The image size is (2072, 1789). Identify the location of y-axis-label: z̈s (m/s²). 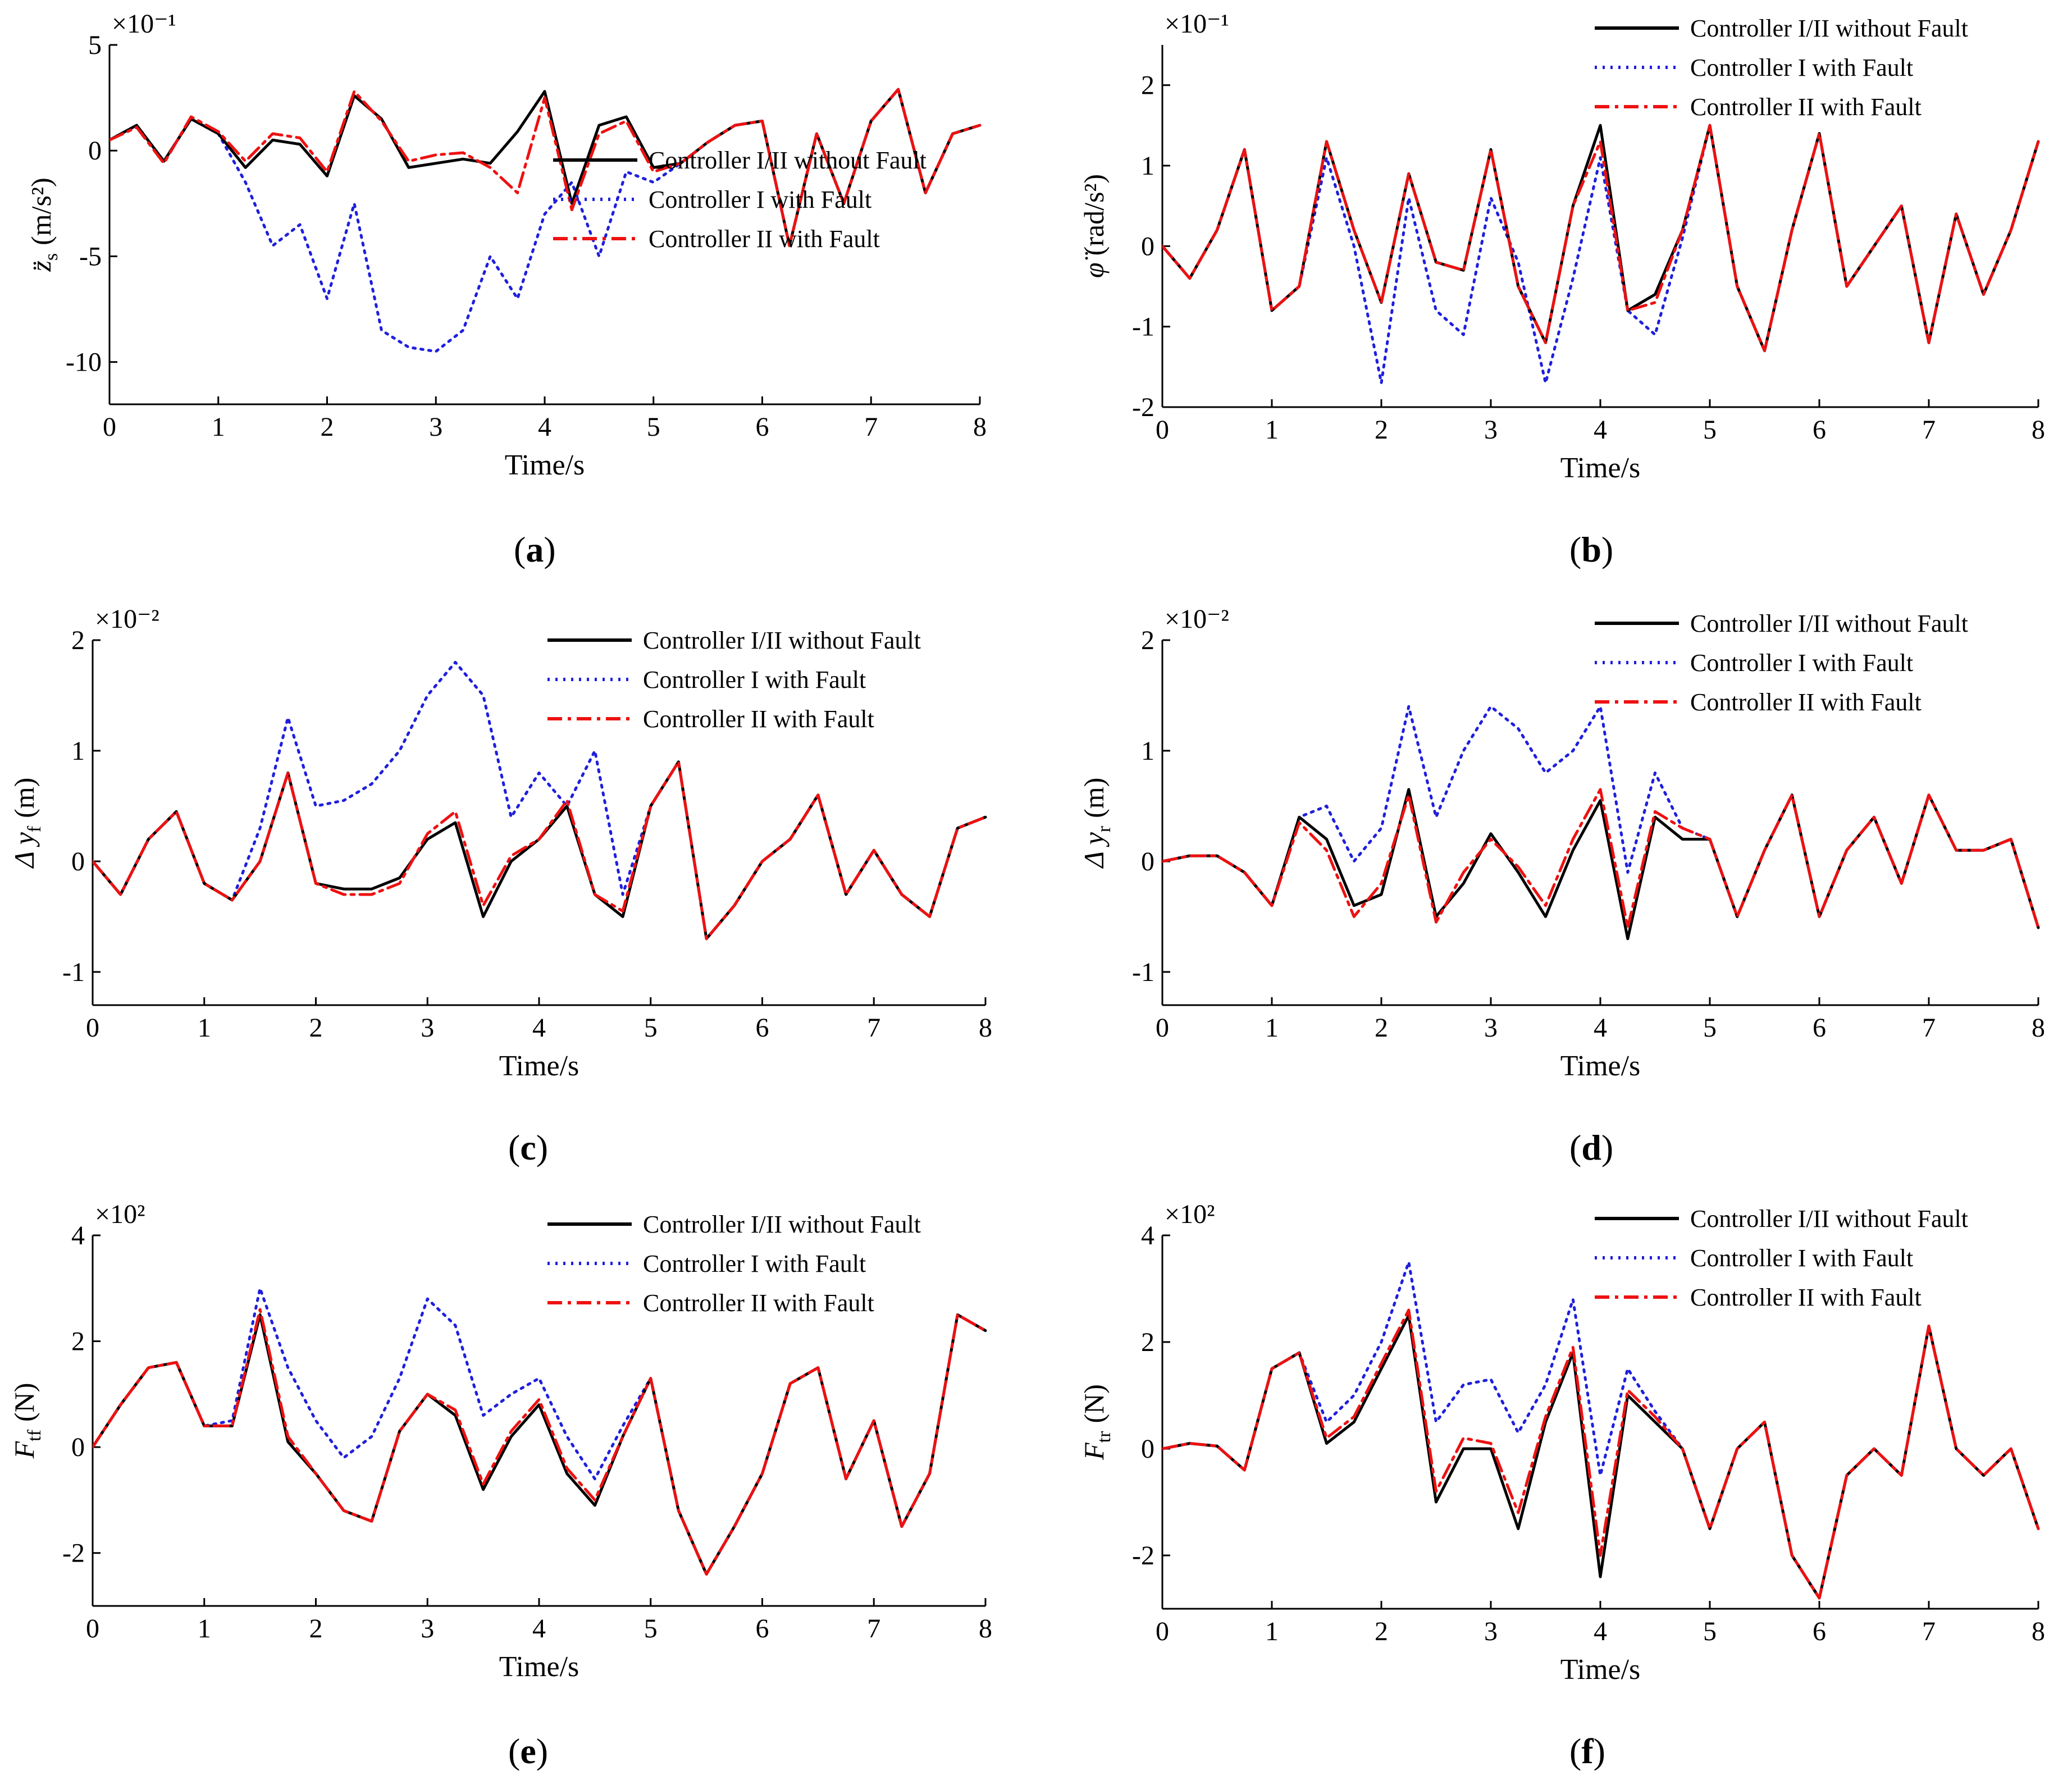
(43, 224).